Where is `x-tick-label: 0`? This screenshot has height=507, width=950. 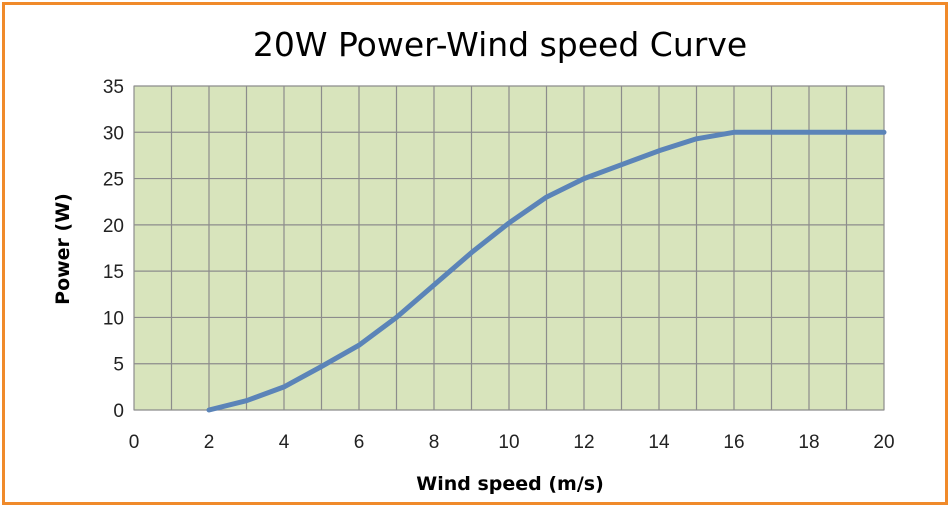
x-tick-label: 0 is located at coordinates (134, 442).